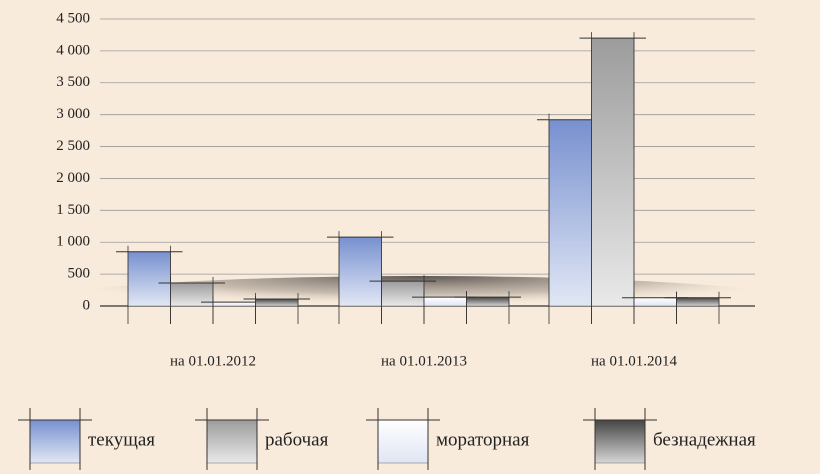 This screenshot has height=474, width=820. What do you see at coordinates (73, 242) in the screenshot?
I see `y-tick-label: 1 000` at bounding box center [73, 242].